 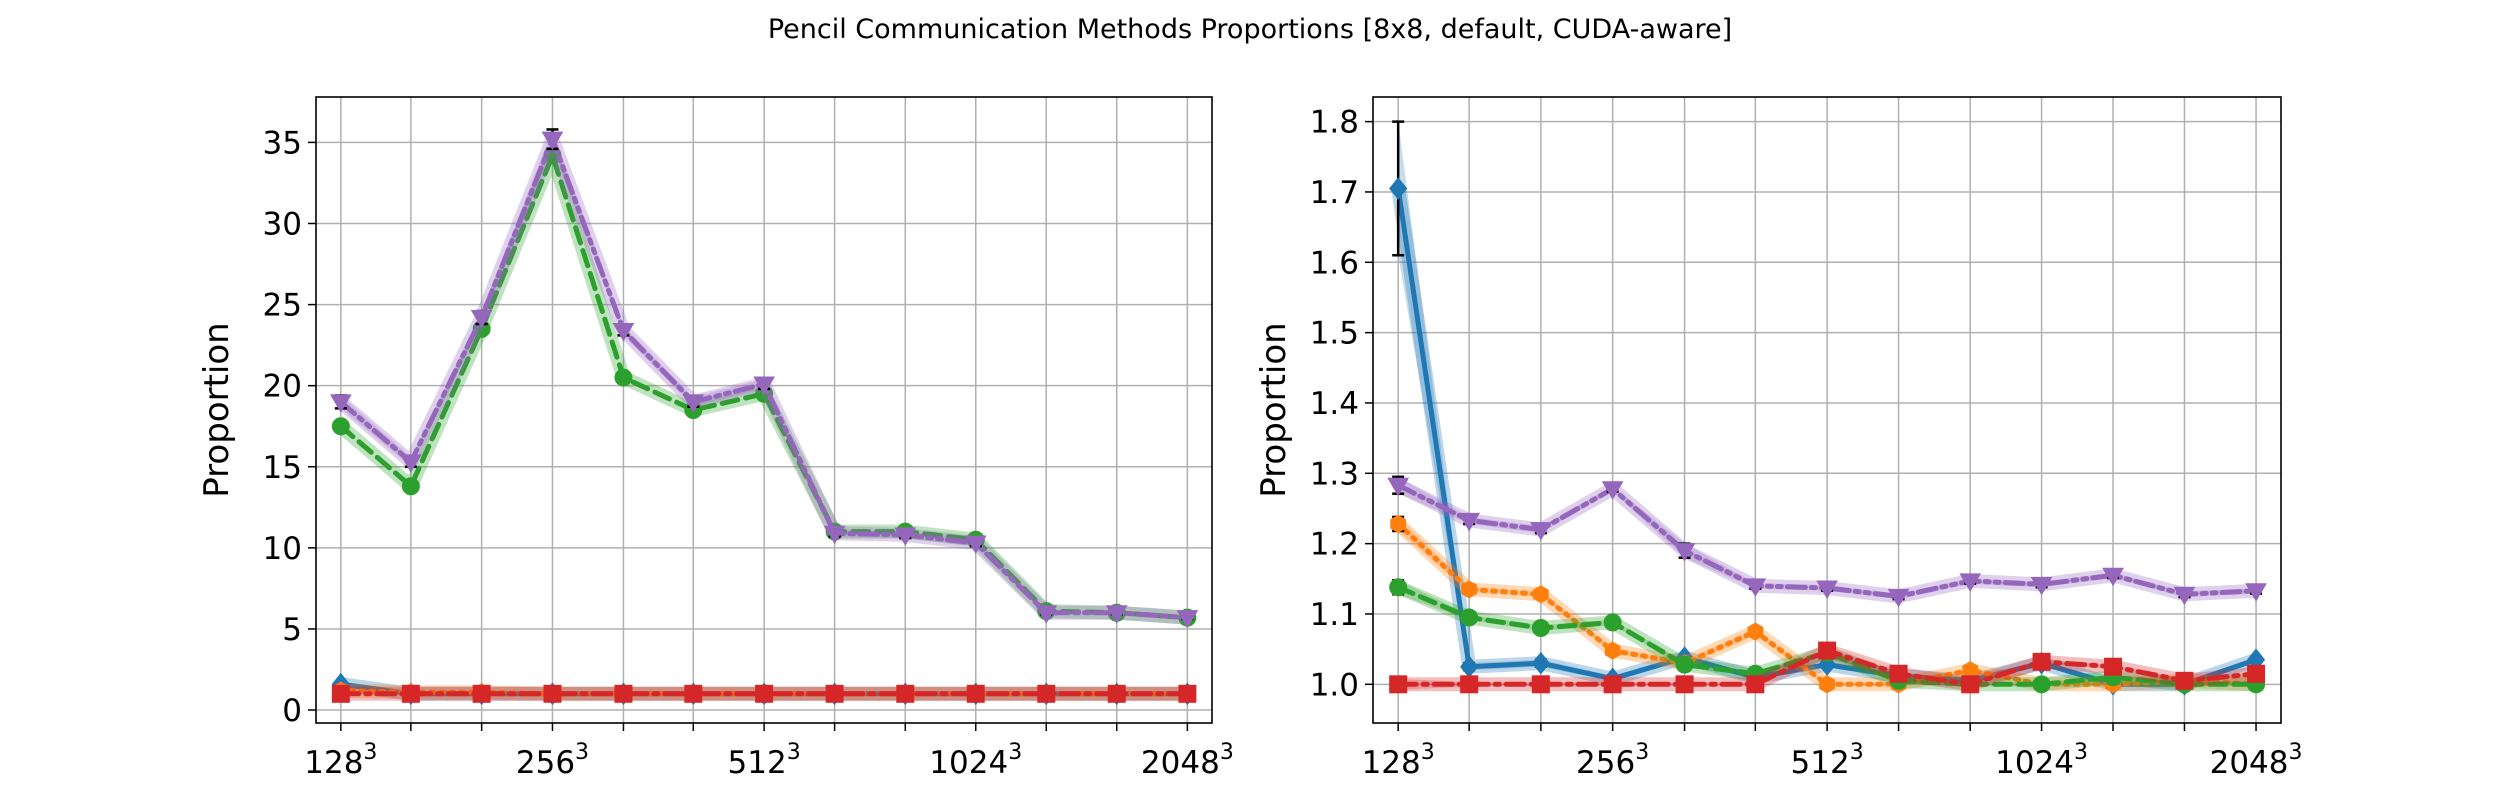 What do you see at coordinates (1827, 541) in the screenshot?
I see `series-purple` at bounding box center [1827, 541].